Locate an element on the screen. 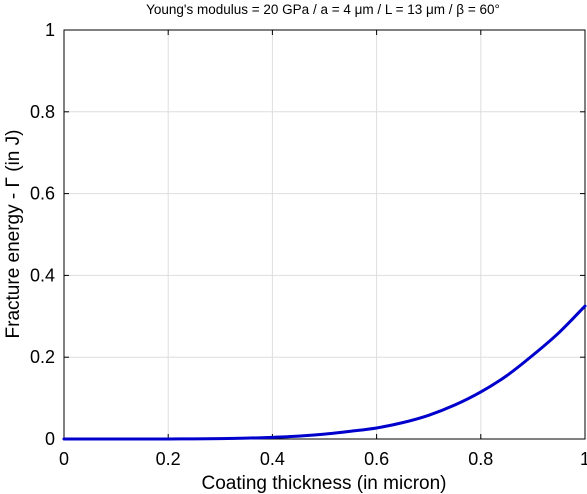 The width and height of the screenshot is (587, 494). x-tick-label: 0.8 is located at coordinates (480, 459).